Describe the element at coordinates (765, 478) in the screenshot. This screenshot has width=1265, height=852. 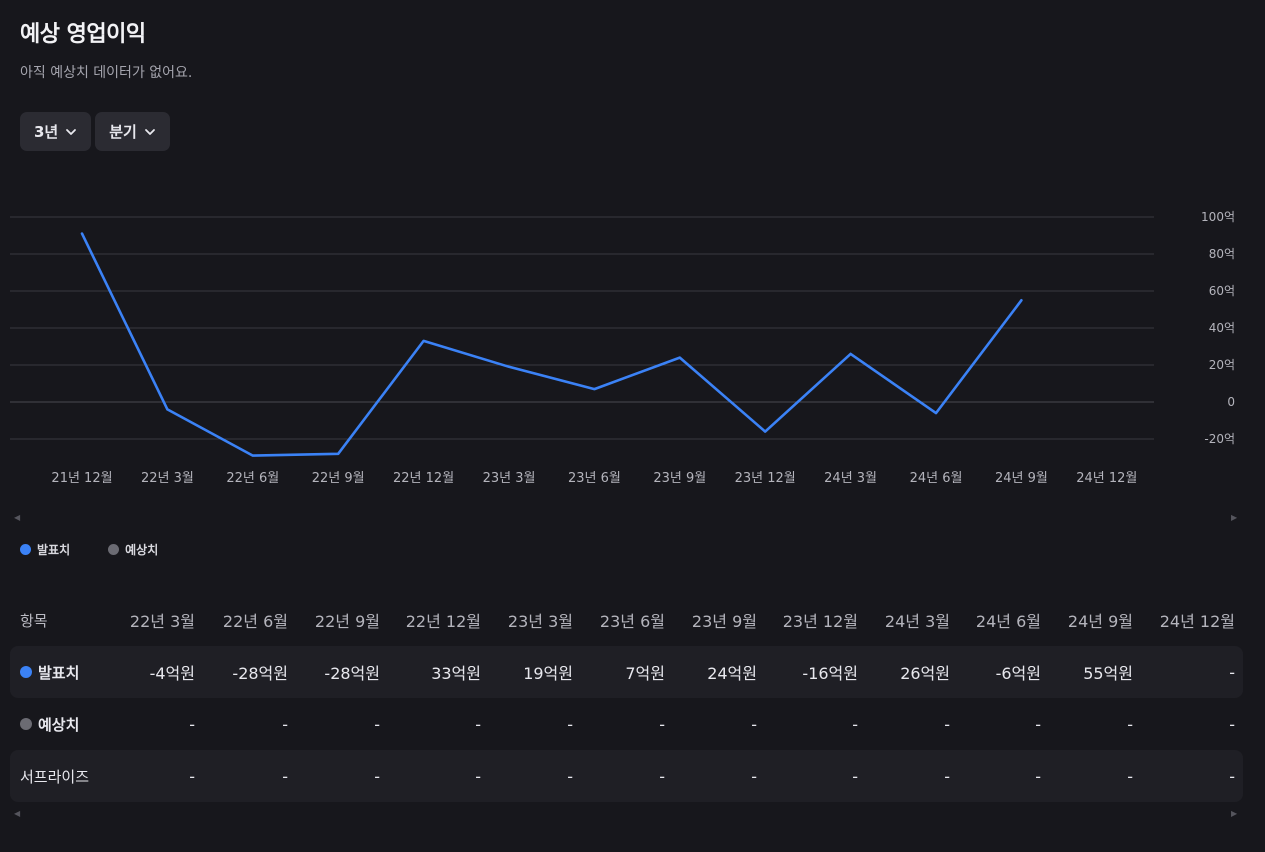
I see `x-tick-label: 23년 12월` at that location.